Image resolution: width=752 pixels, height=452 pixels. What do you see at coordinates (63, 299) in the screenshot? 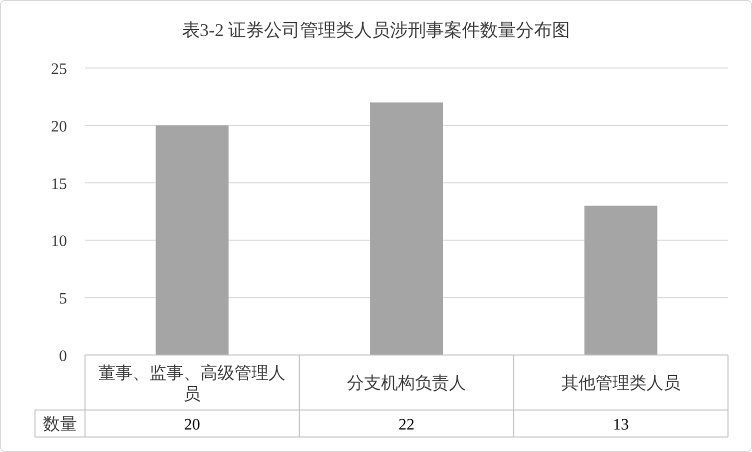
I see `y-tick-label: 5` at bounding box center [63, 299].